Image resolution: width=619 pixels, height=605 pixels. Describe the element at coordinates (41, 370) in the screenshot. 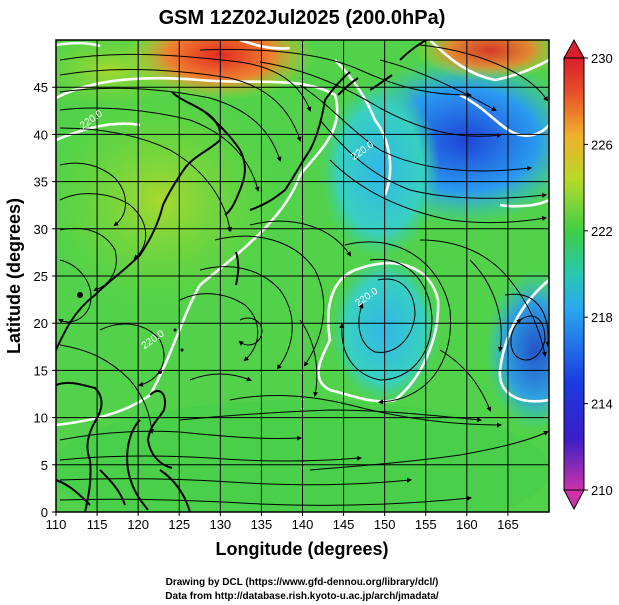

I see `y-tick-label: 15` at that location.